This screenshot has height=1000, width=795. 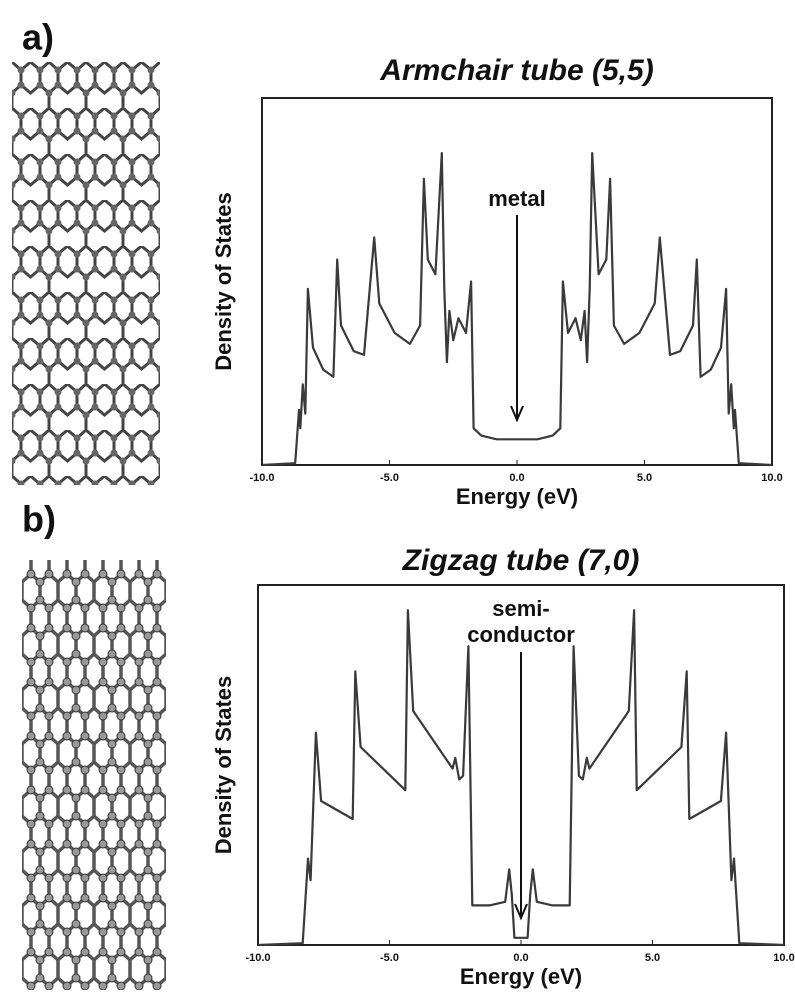 What do you see at coordinates (86, 273) in the screenshot?
I see `nanotube-armchair` at bounding box center [86, 273].